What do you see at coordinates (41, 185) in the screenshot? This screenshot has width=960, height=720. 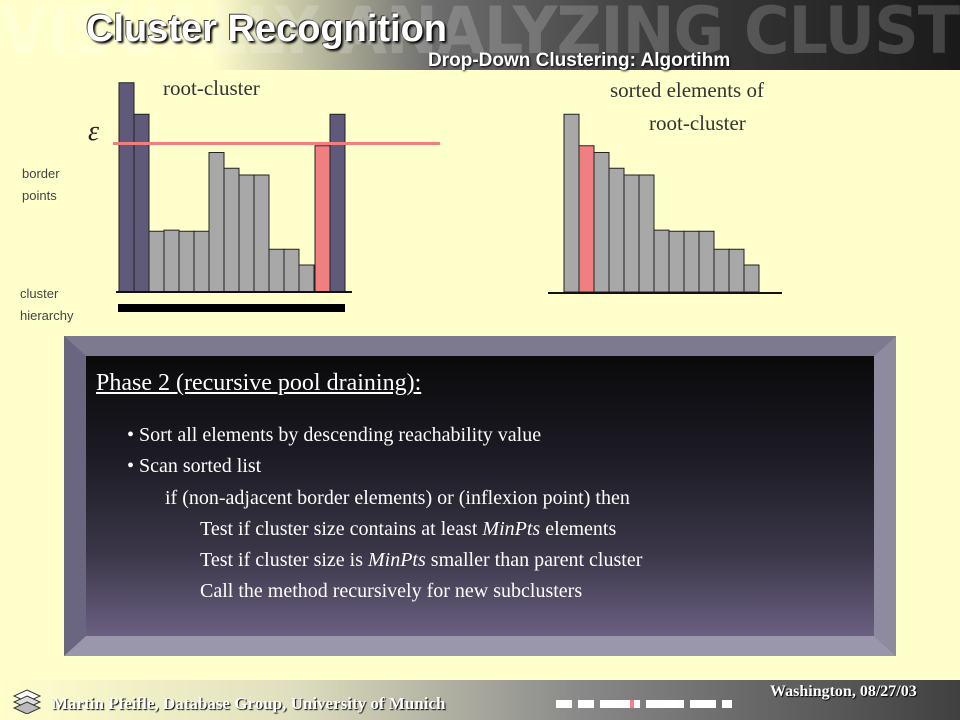 I see `border-points-label: border points` at bounding box center [41, 185].